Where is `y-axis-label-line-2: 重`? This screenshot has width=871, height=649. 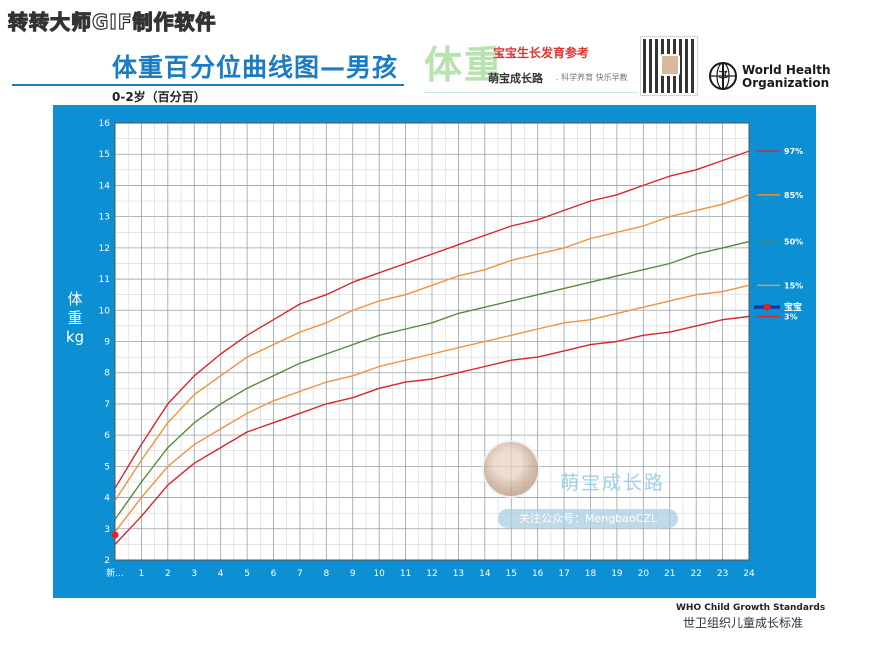 y-axis-label-line-2: 重 is located at coordinates (75, 318).